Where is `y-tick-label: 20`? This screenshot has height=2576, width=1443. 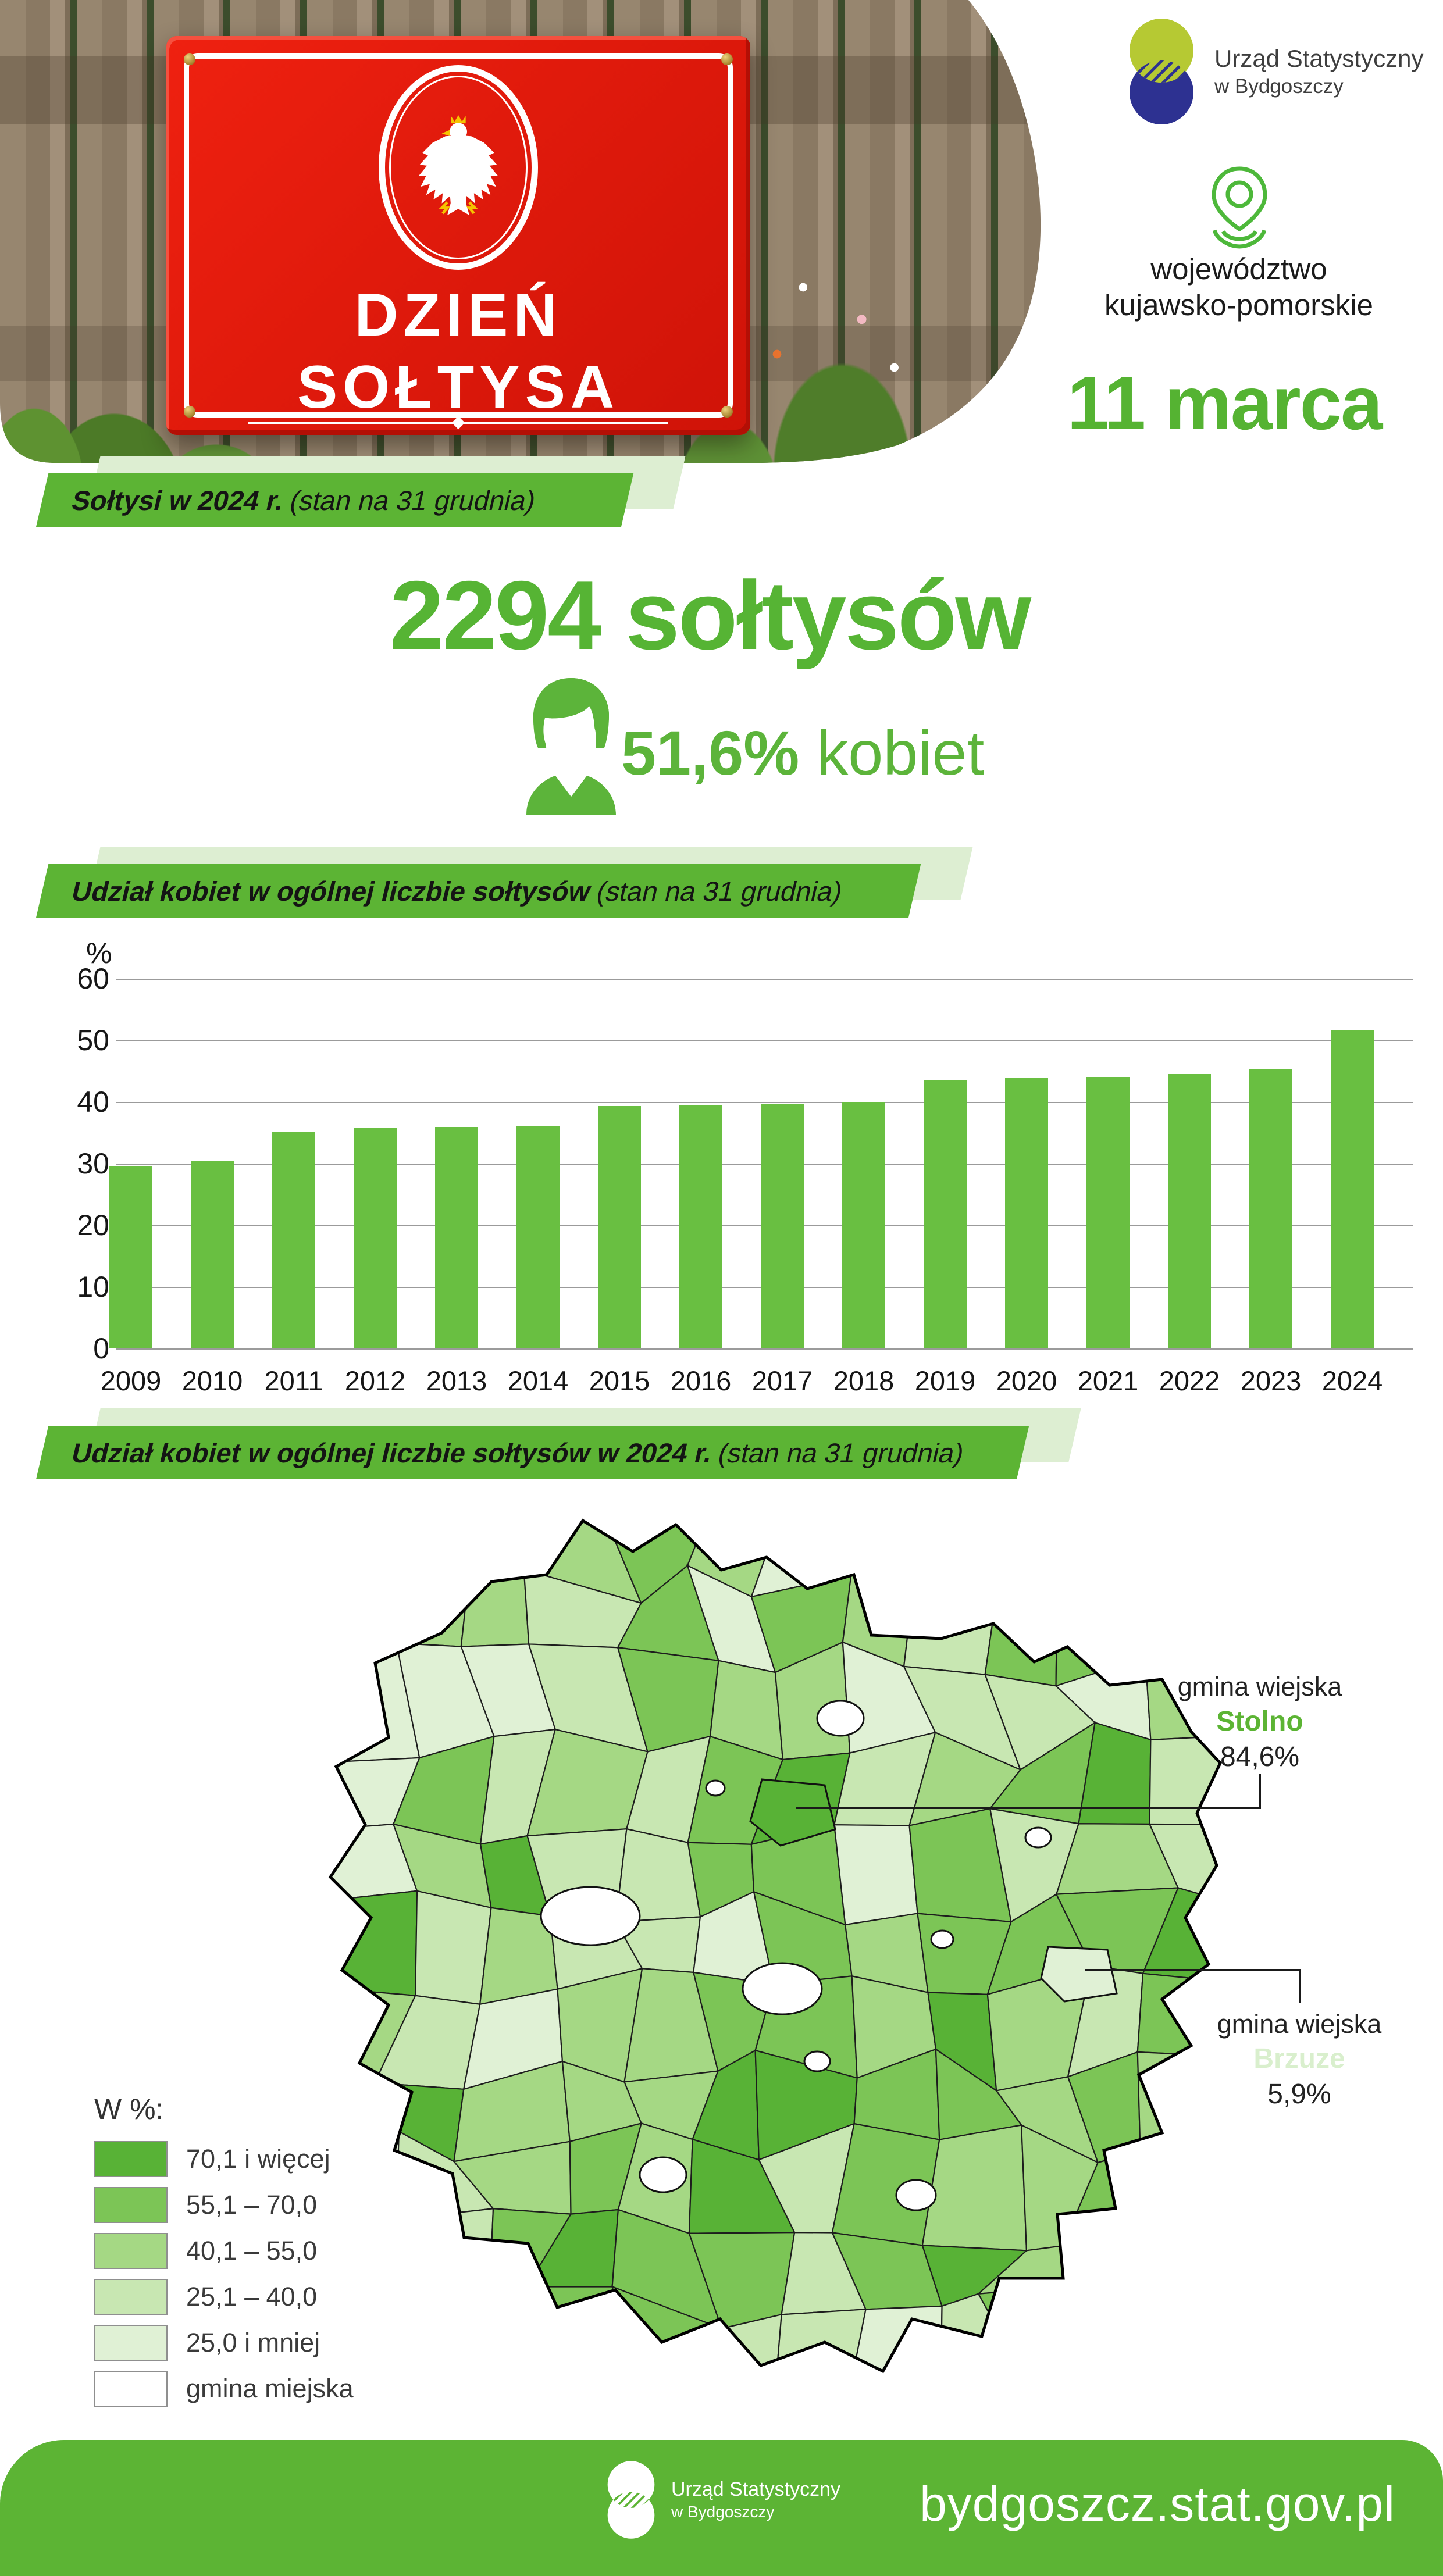 y-tick-label: 20 is located at coordinates (93, 1225).